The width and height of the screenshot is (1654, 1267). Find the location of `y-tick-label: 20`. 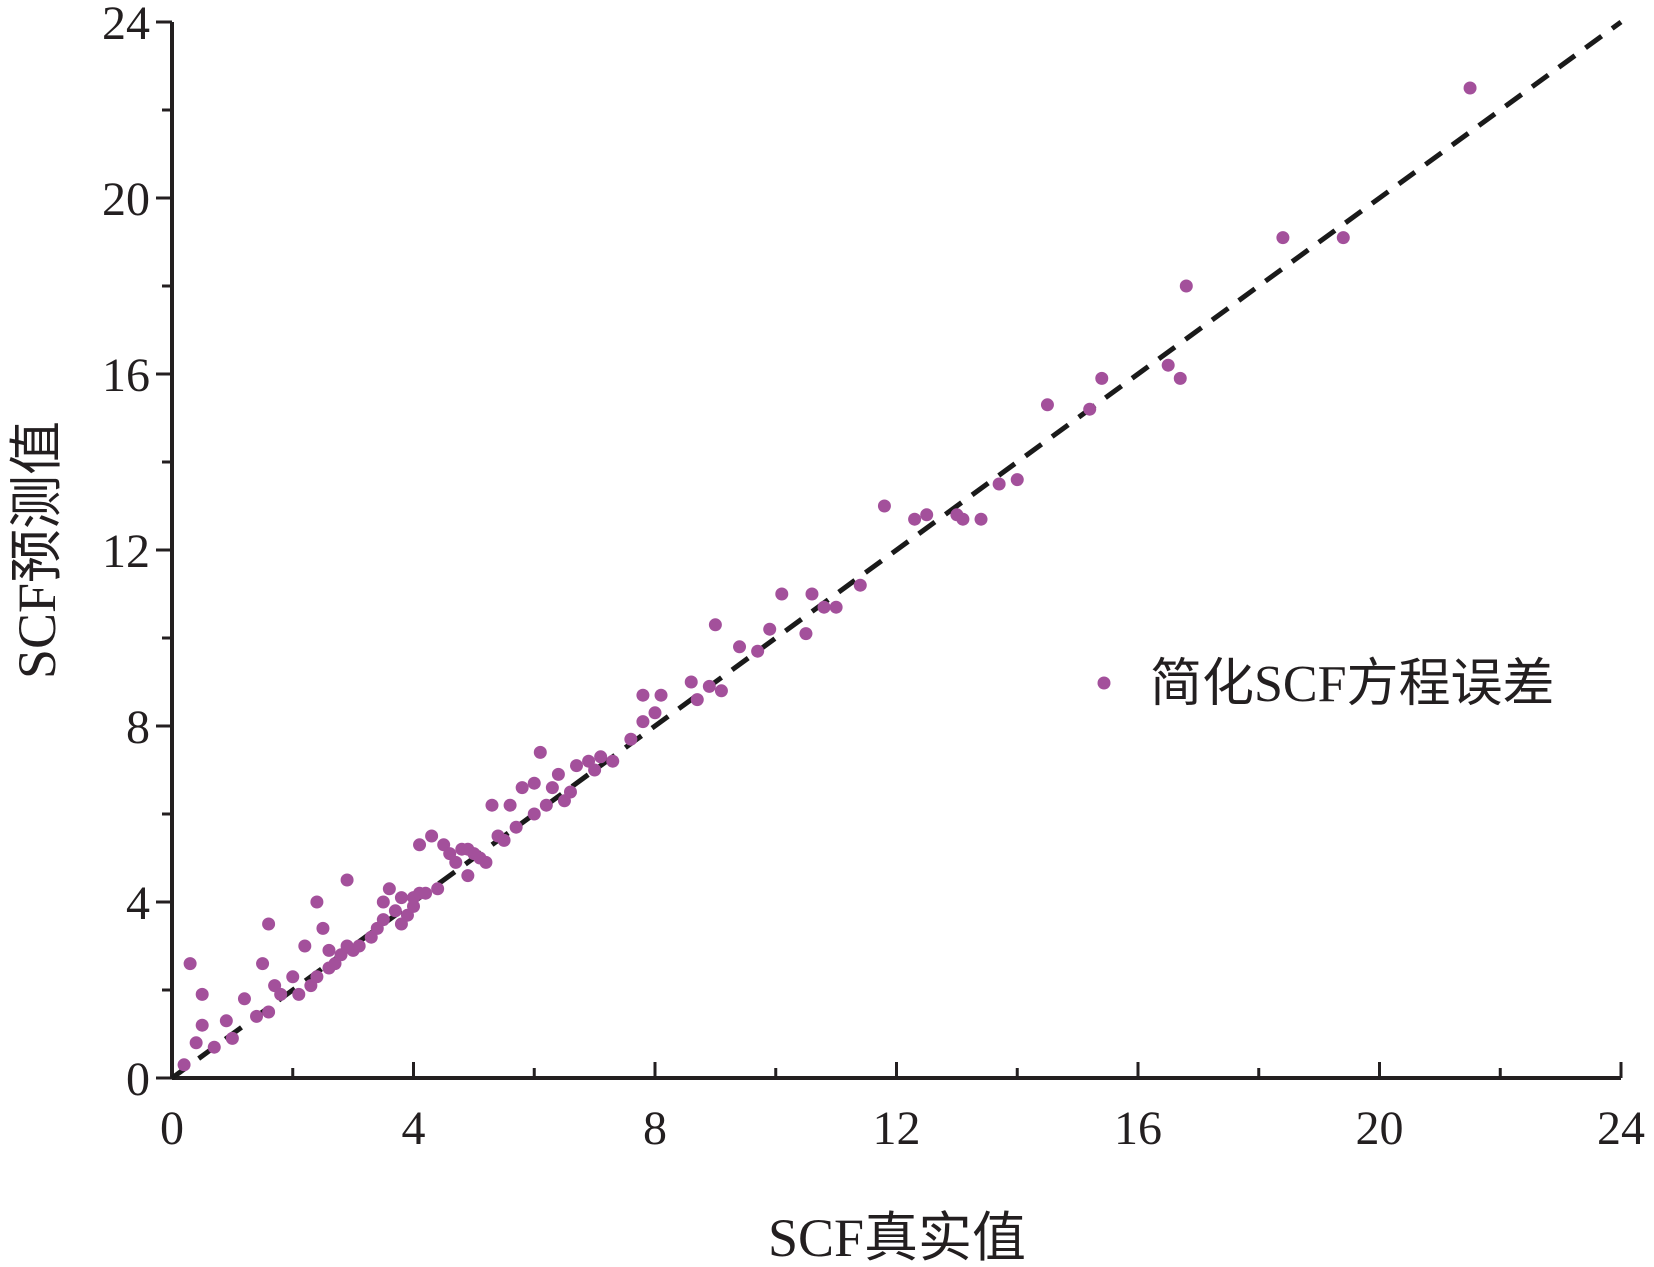

y-tick-label: 20 is located at coordinates (126, 199).